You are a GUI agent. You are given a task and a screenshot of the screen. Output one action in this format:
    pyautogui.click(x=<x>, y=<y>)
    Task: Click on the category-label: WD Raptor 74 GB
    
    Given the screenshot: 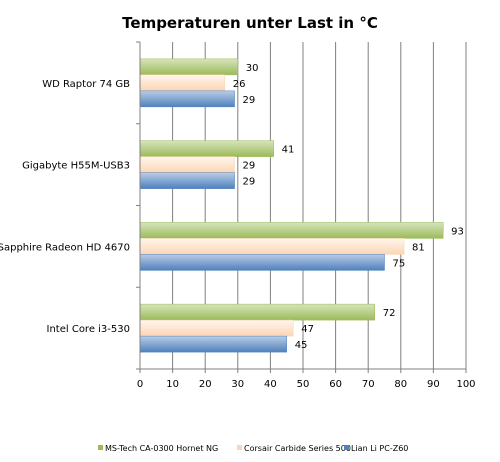 What is the action you would take?
    pyautogui.click(x=86, y=84)
    